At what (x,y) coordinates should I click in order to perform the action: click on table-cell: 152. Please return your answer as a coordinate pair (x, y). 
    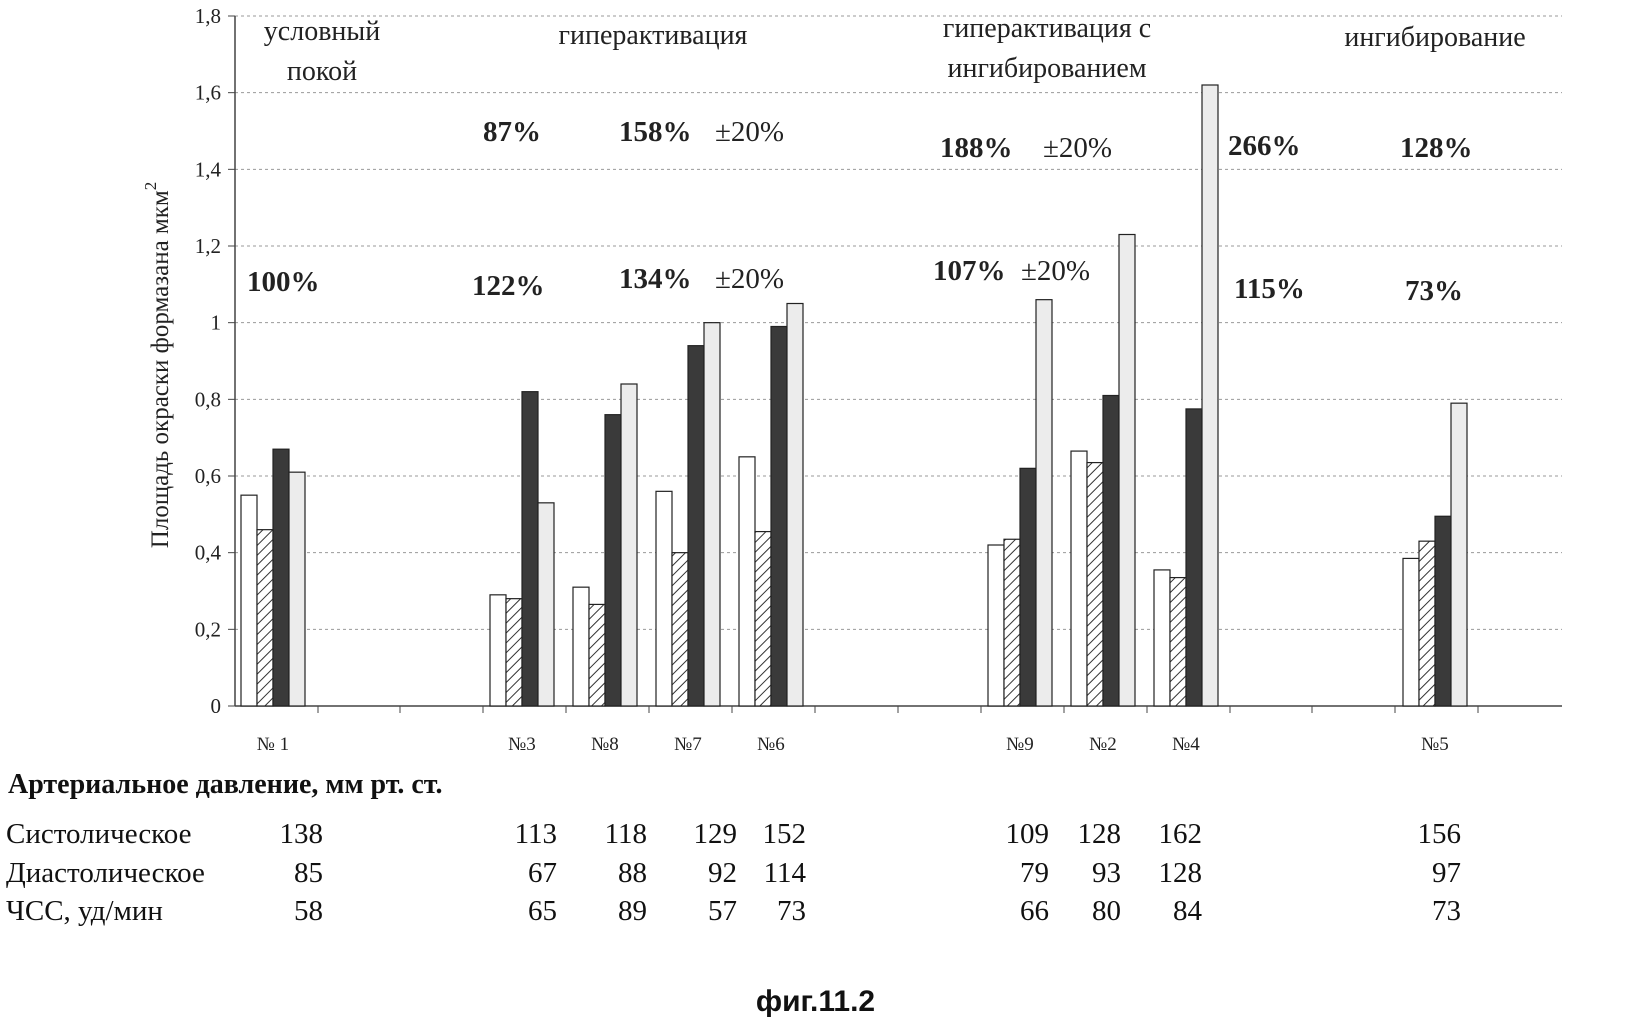
    Looking at the image, I should click on (766, 834).